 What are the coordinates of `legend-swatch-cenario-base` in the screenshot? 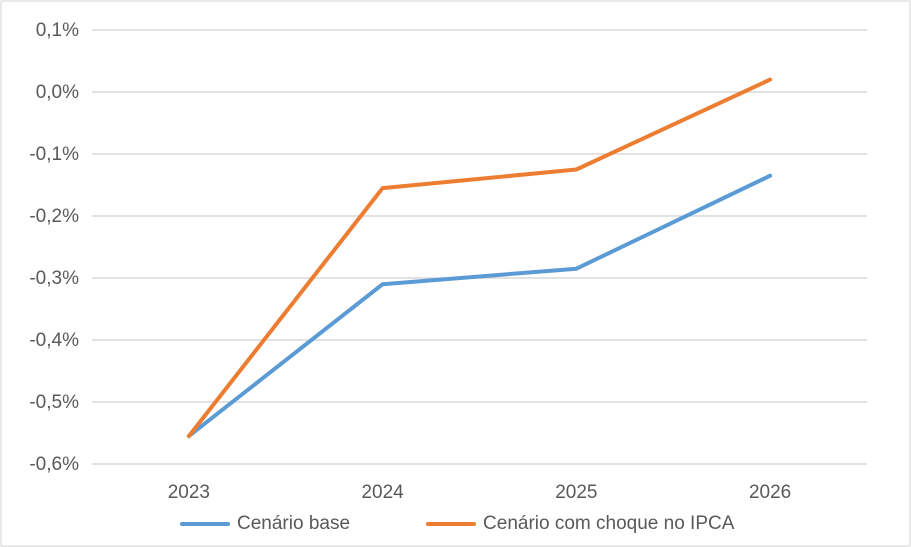 It's located at (205, 524).